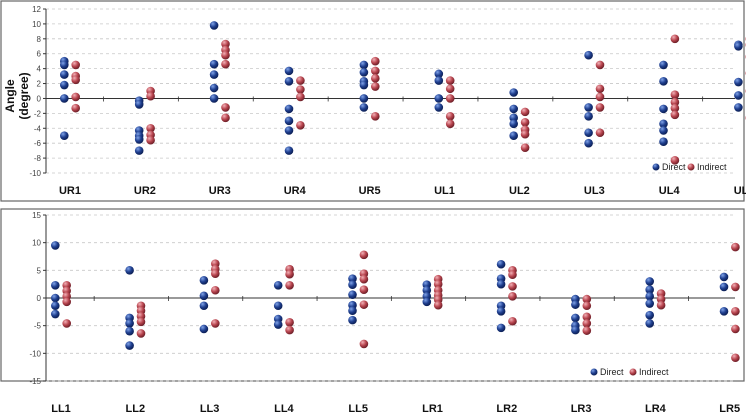 The height and width of the screenshot is (419, 746). What do you see at coordinates (689, 167) in the screenshot?
I see `upper-legend: Direct Indirect` at bounding box center [689, 167].